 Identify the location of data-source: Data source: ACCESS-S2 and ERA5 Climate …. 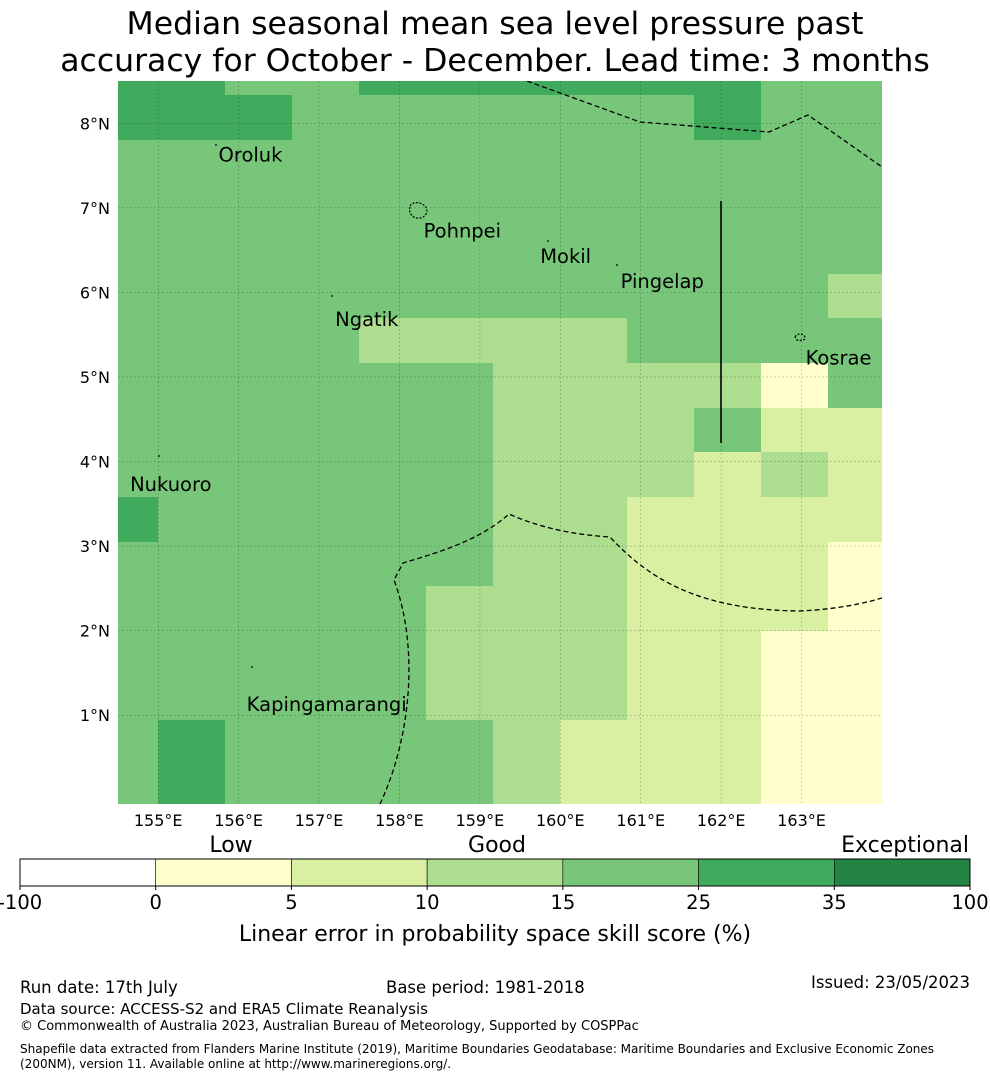
(224, 1009).